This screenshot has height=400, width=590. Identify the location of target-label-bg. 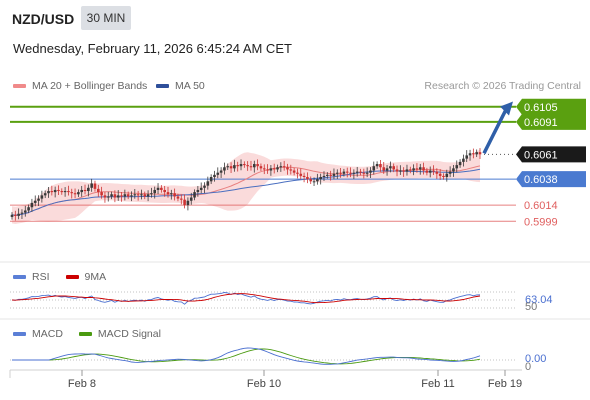
(551, 106).